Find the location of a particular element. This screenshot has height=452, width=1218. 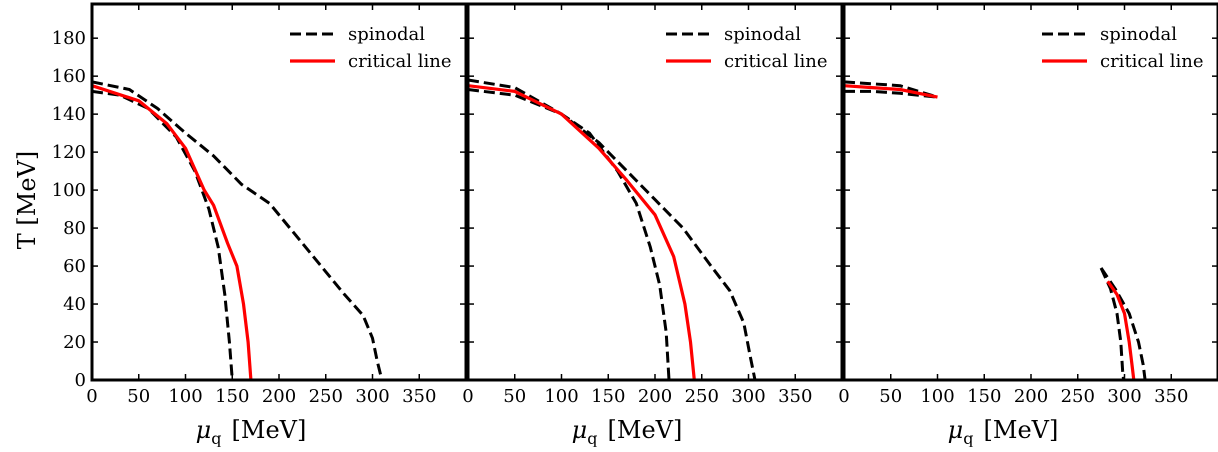

y-tick-label: 60 is located at coordinates (74, 266).